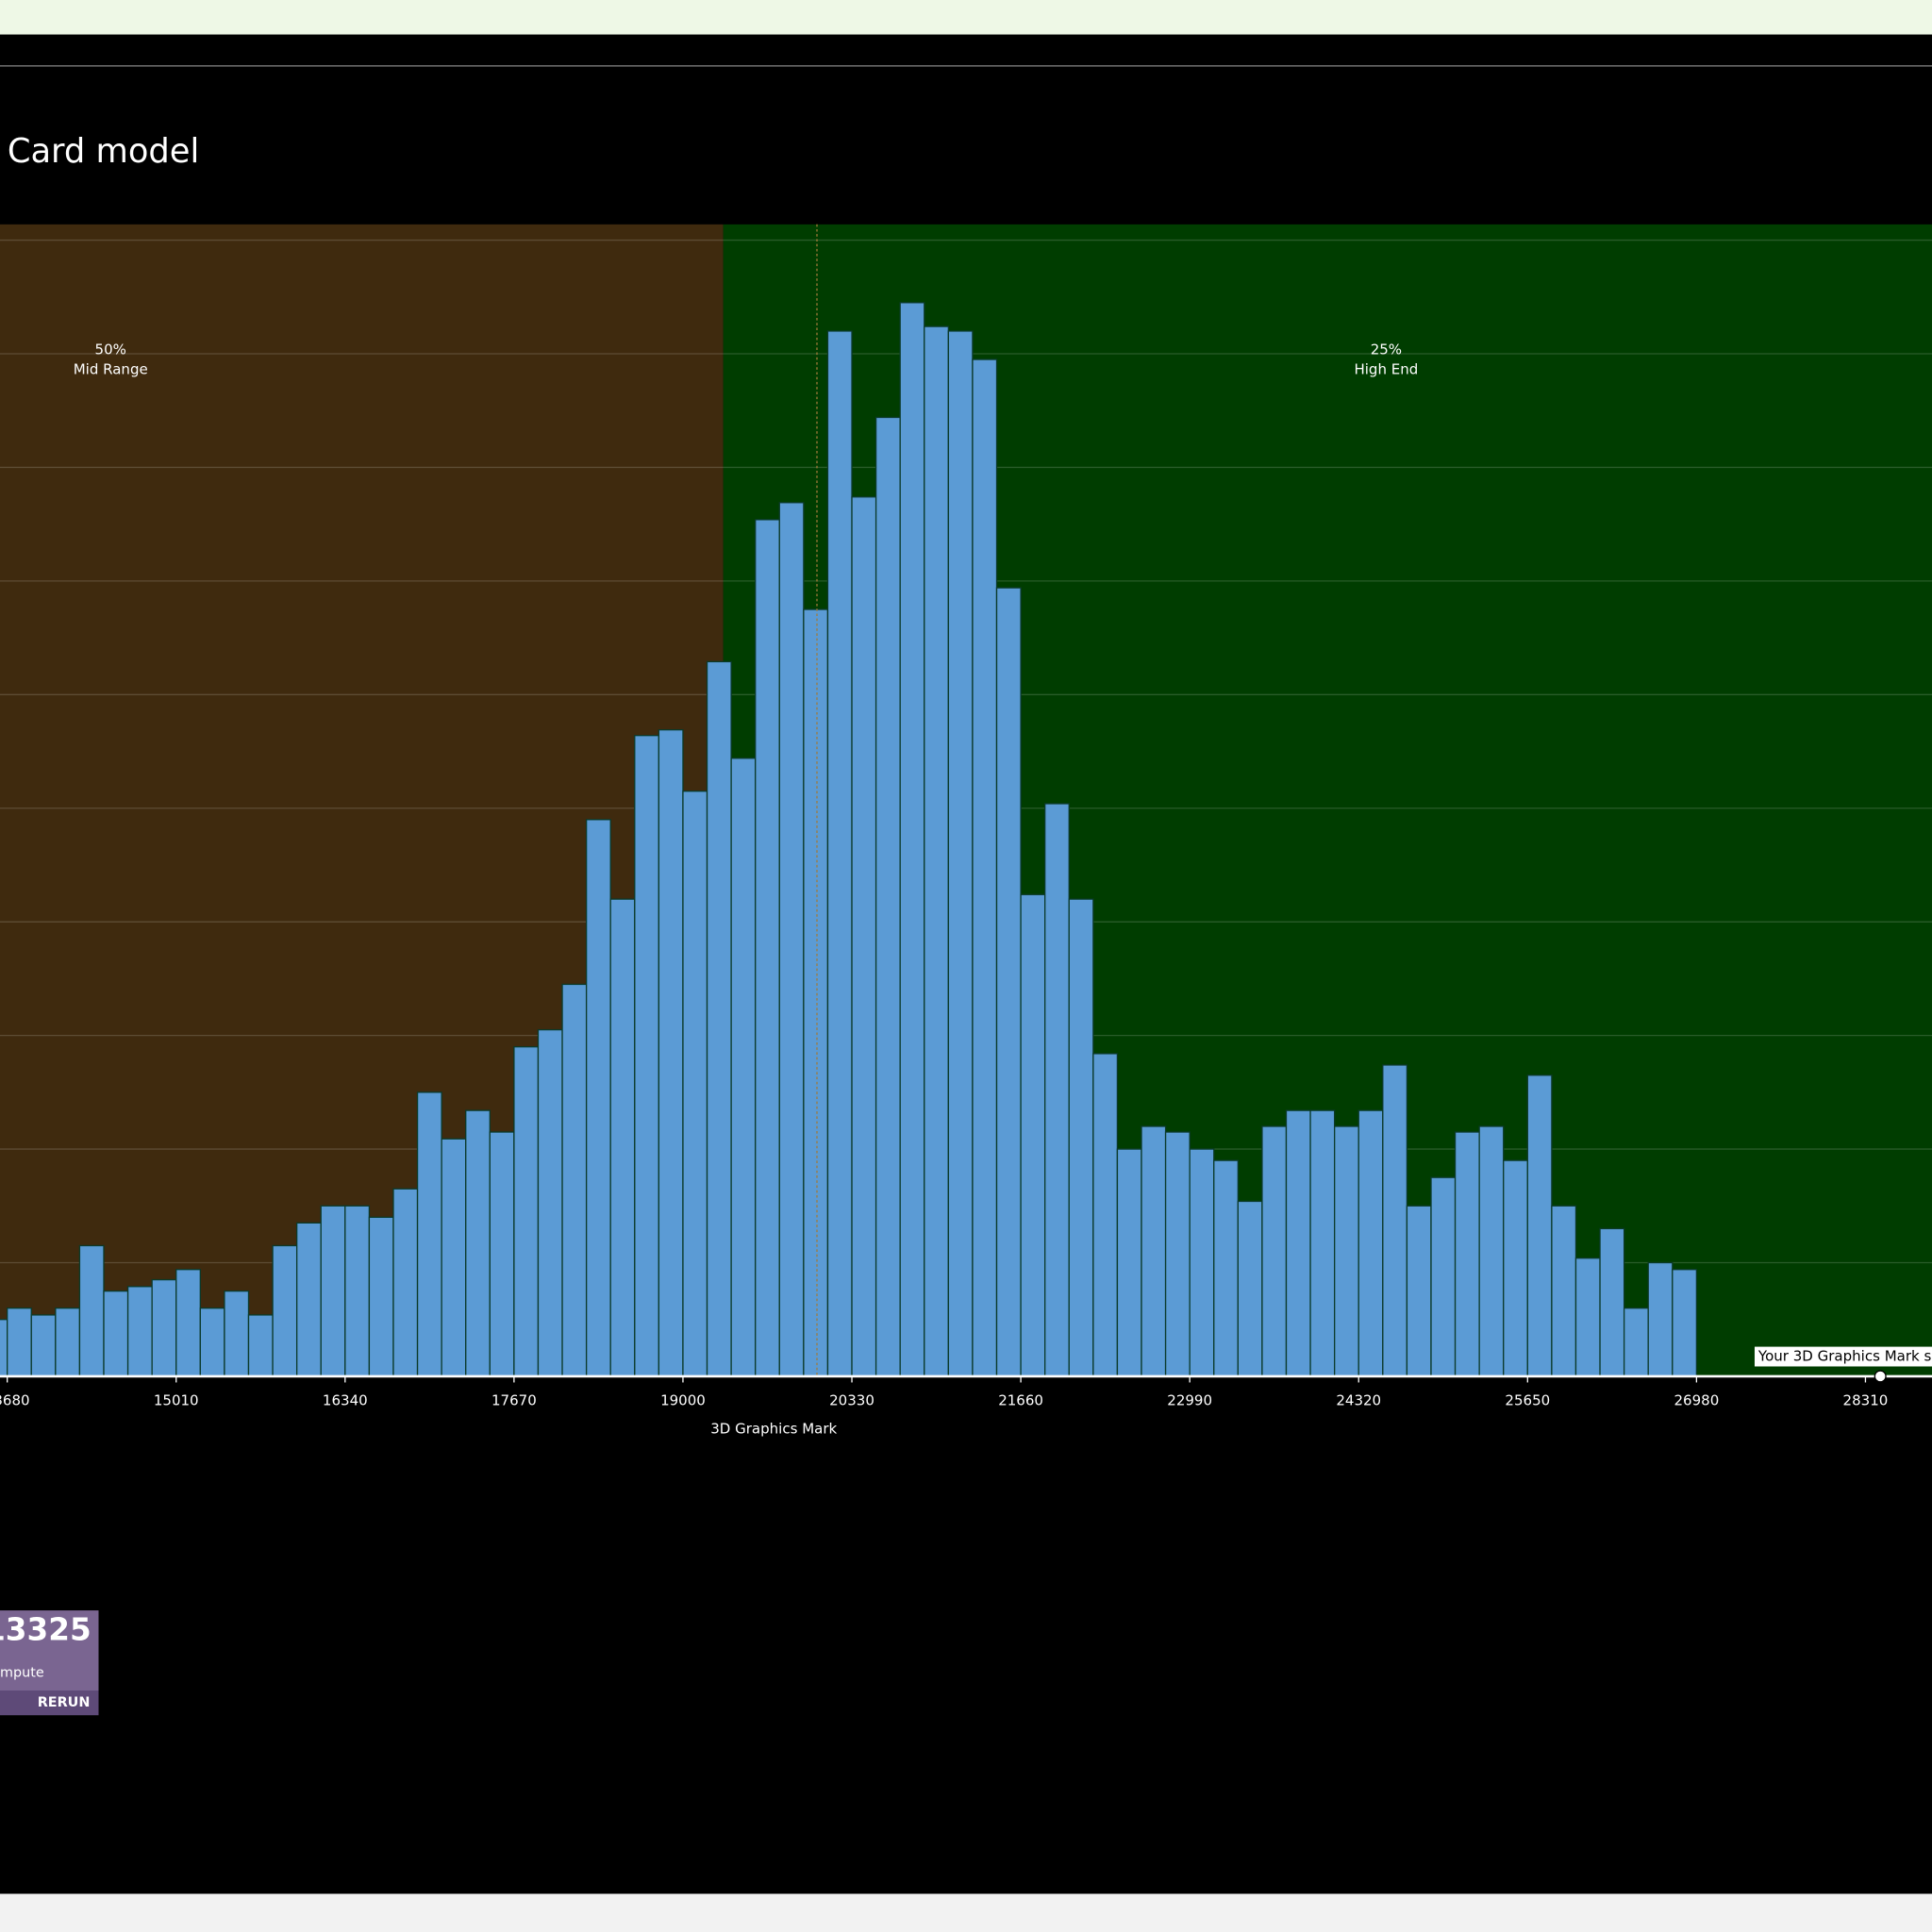 The image size is (1932, 1932). I want to click on score-label: Your 3D Graphics Mark sc, so click(1844, 1356).